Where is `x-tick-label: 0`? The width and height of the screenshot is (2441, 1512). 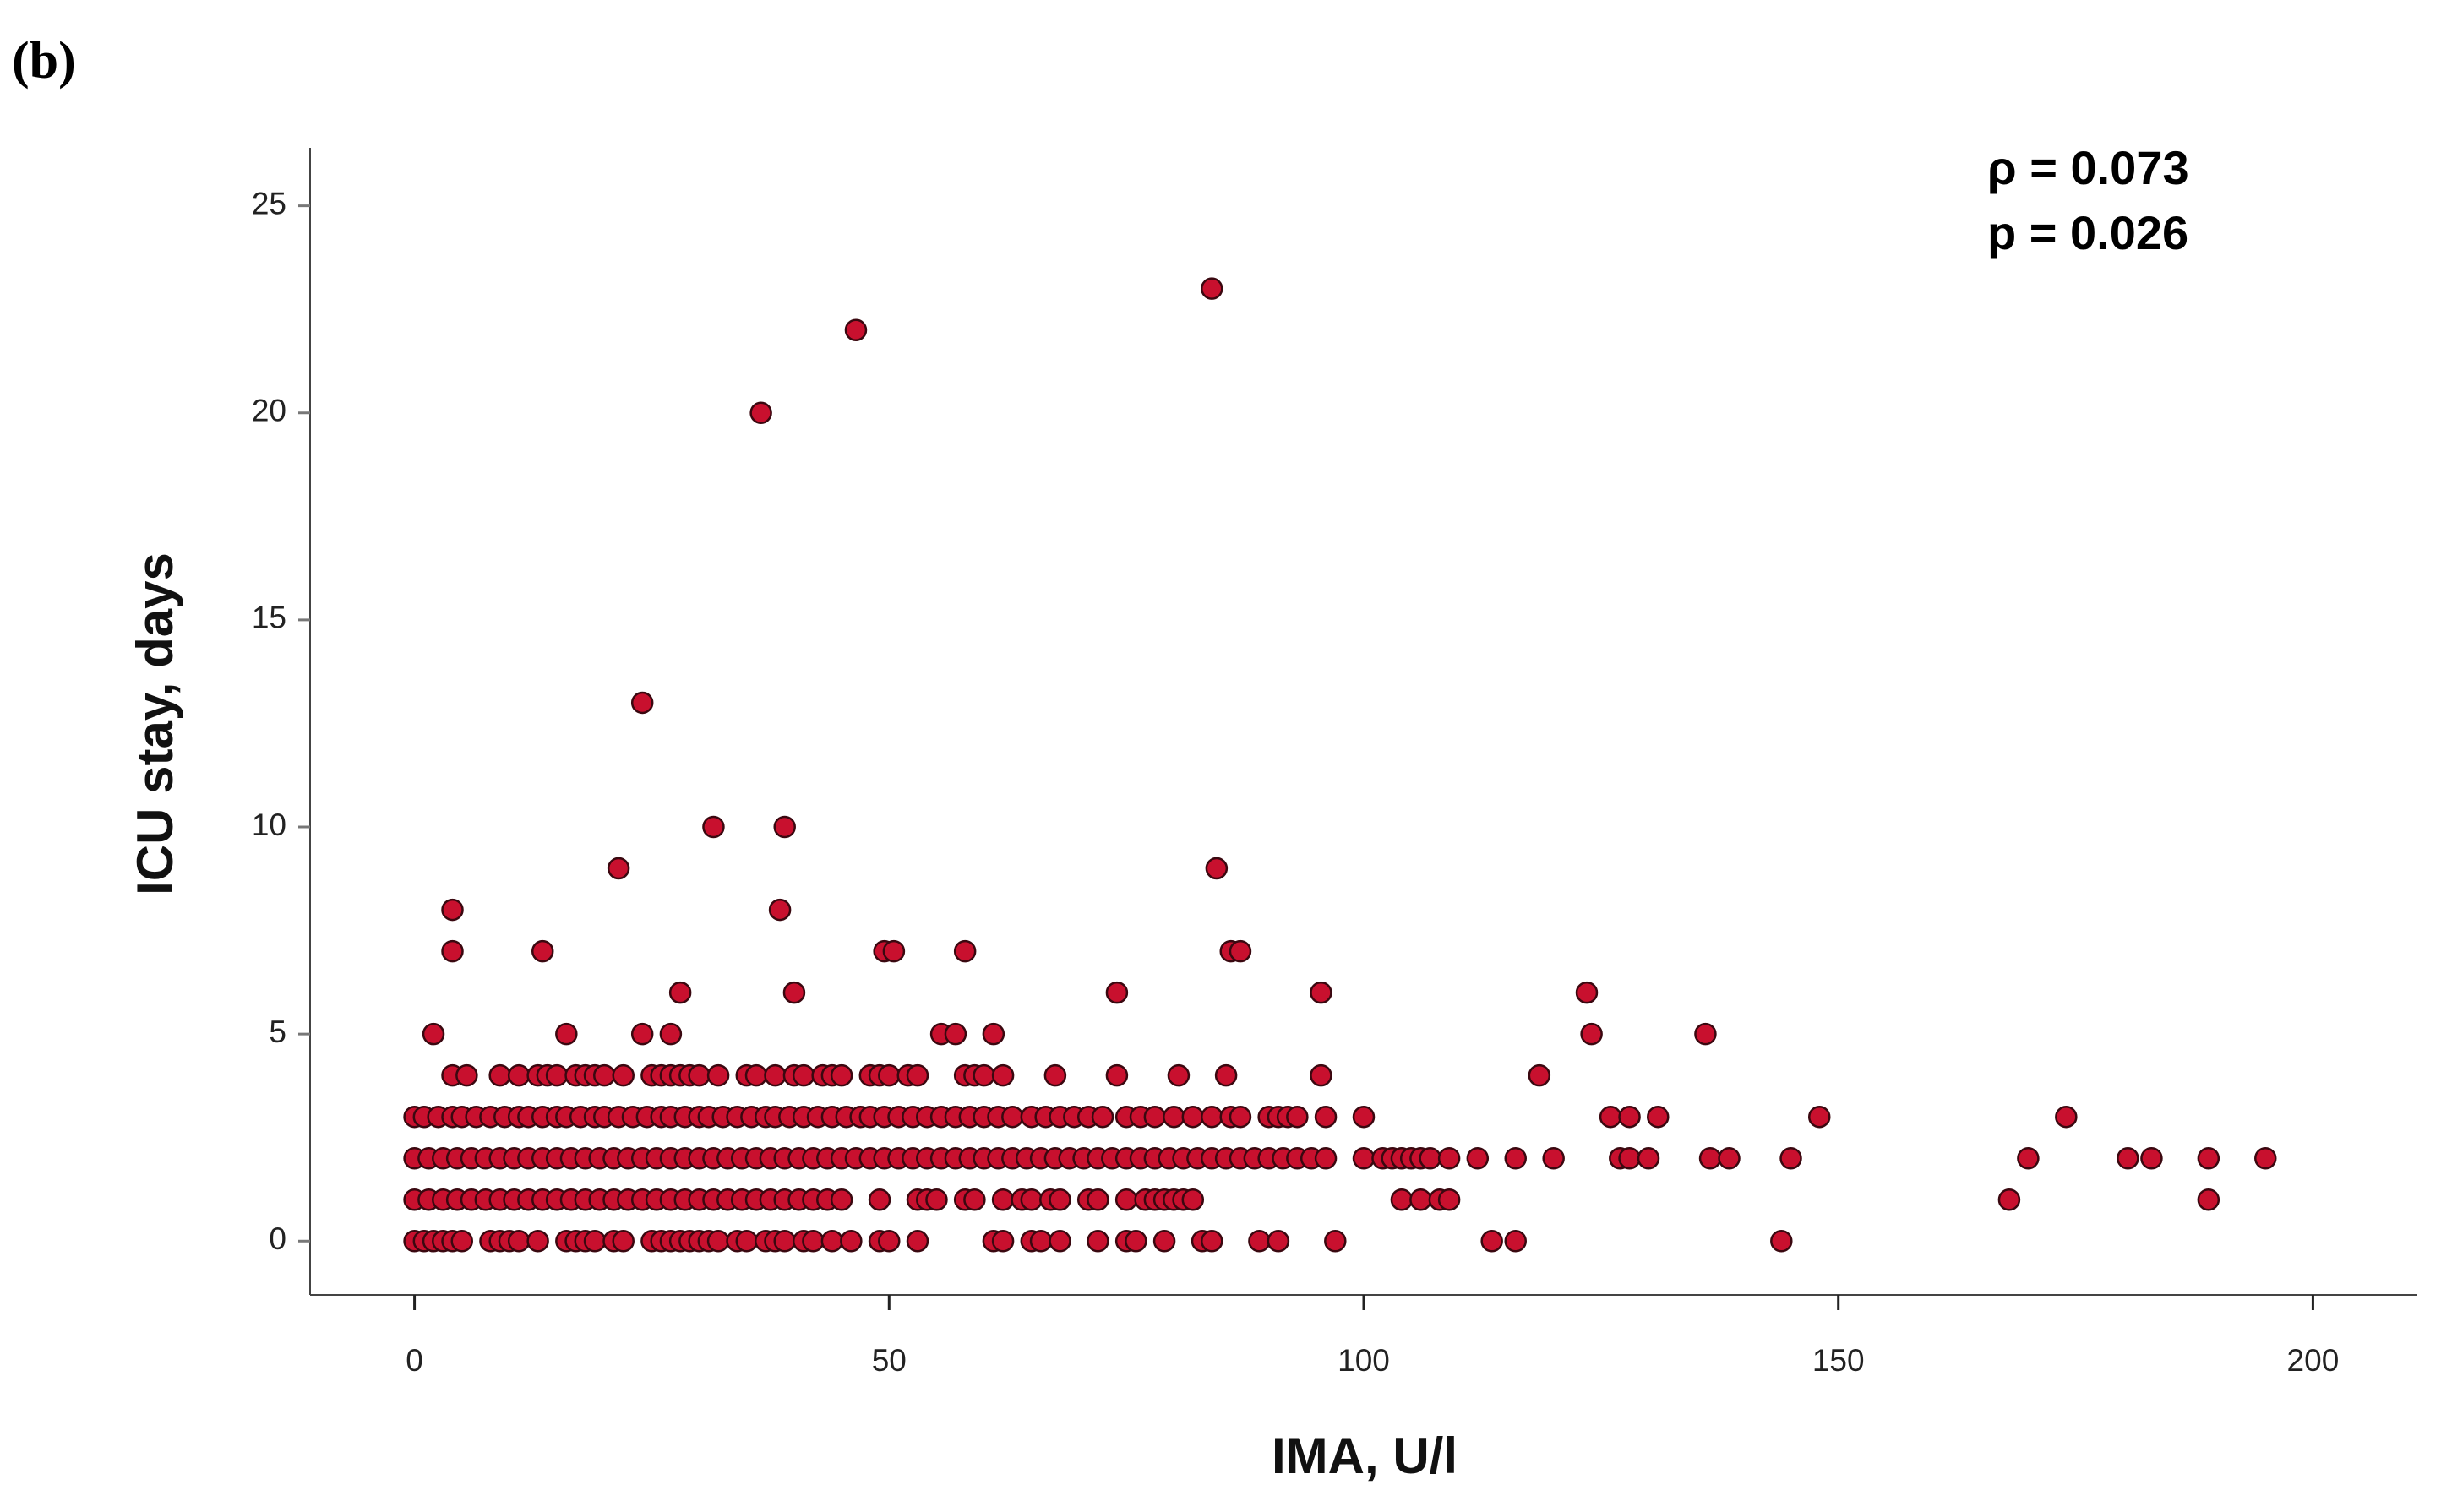 x-tick-label: 0 is located at coordinates (414, 1361).